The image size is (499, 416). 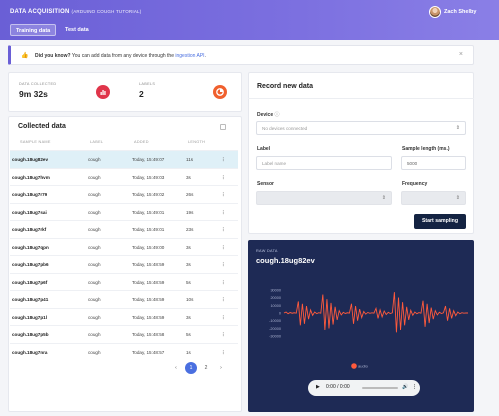 I want to click on volume-icon: 🔊, so click(x=405, y=387).